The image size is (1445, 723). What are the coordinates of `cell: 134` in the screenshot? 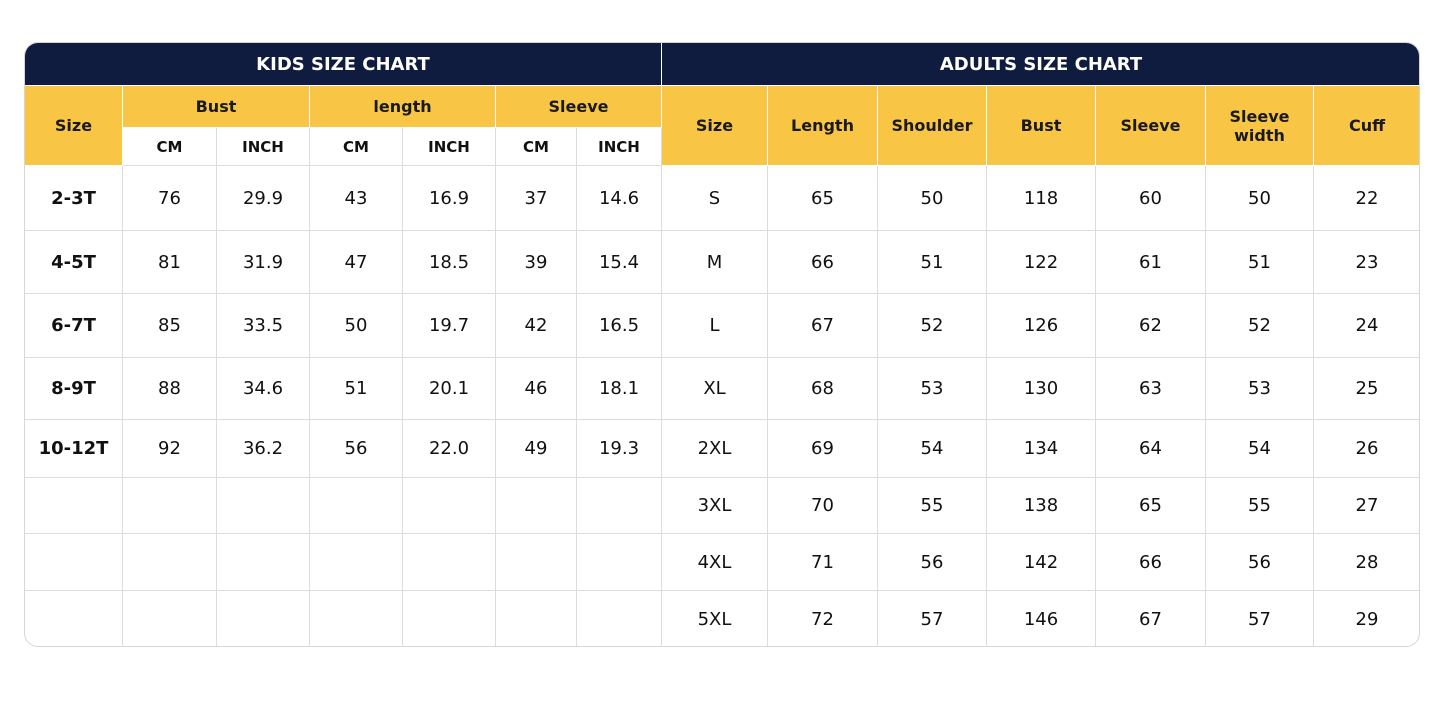 It's located at (1041, 449).